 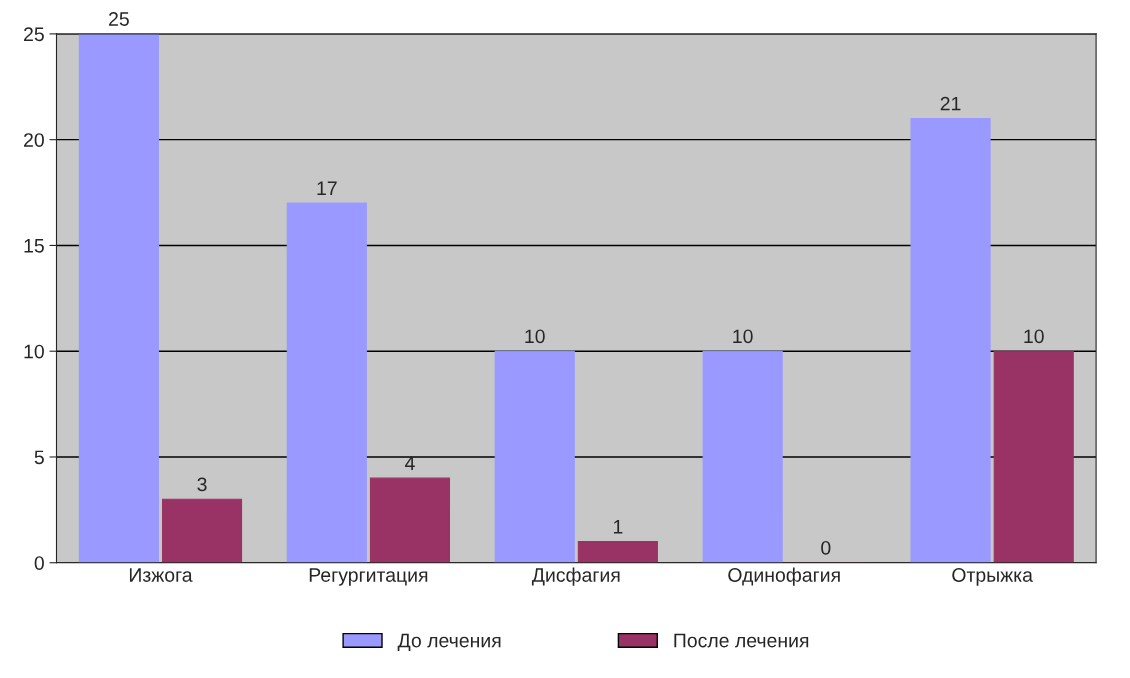 I want to click on data-label: 25, so click(x=119, y=19).